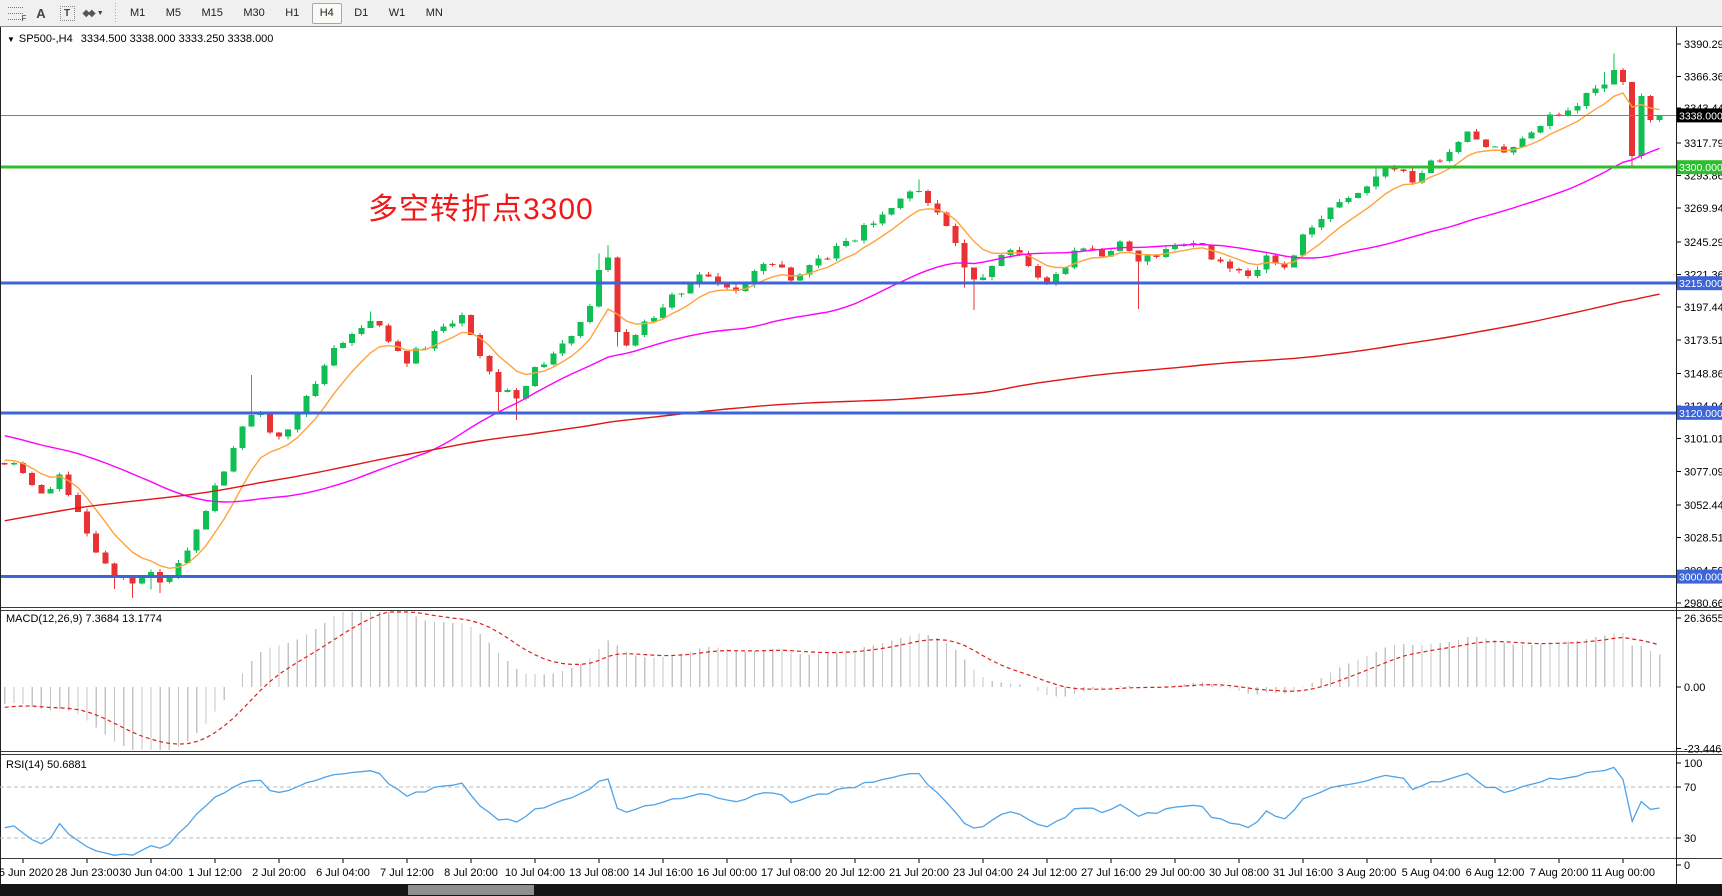 This screenshot has height=896, width=1722. Describe the element at coordinates (1703, 78) in the screenshot. I see `price-tick-label: 3366.365` at that location.